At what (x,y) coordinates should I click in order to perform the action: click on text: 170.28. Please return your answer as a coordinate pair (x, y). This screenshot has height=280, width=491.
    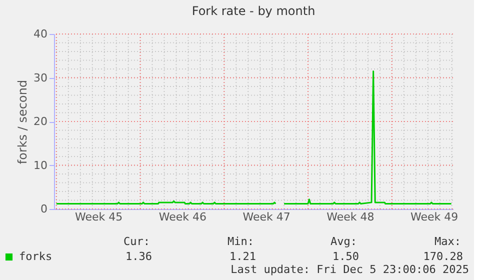
    Looking at the image, I should click on (443, 256).